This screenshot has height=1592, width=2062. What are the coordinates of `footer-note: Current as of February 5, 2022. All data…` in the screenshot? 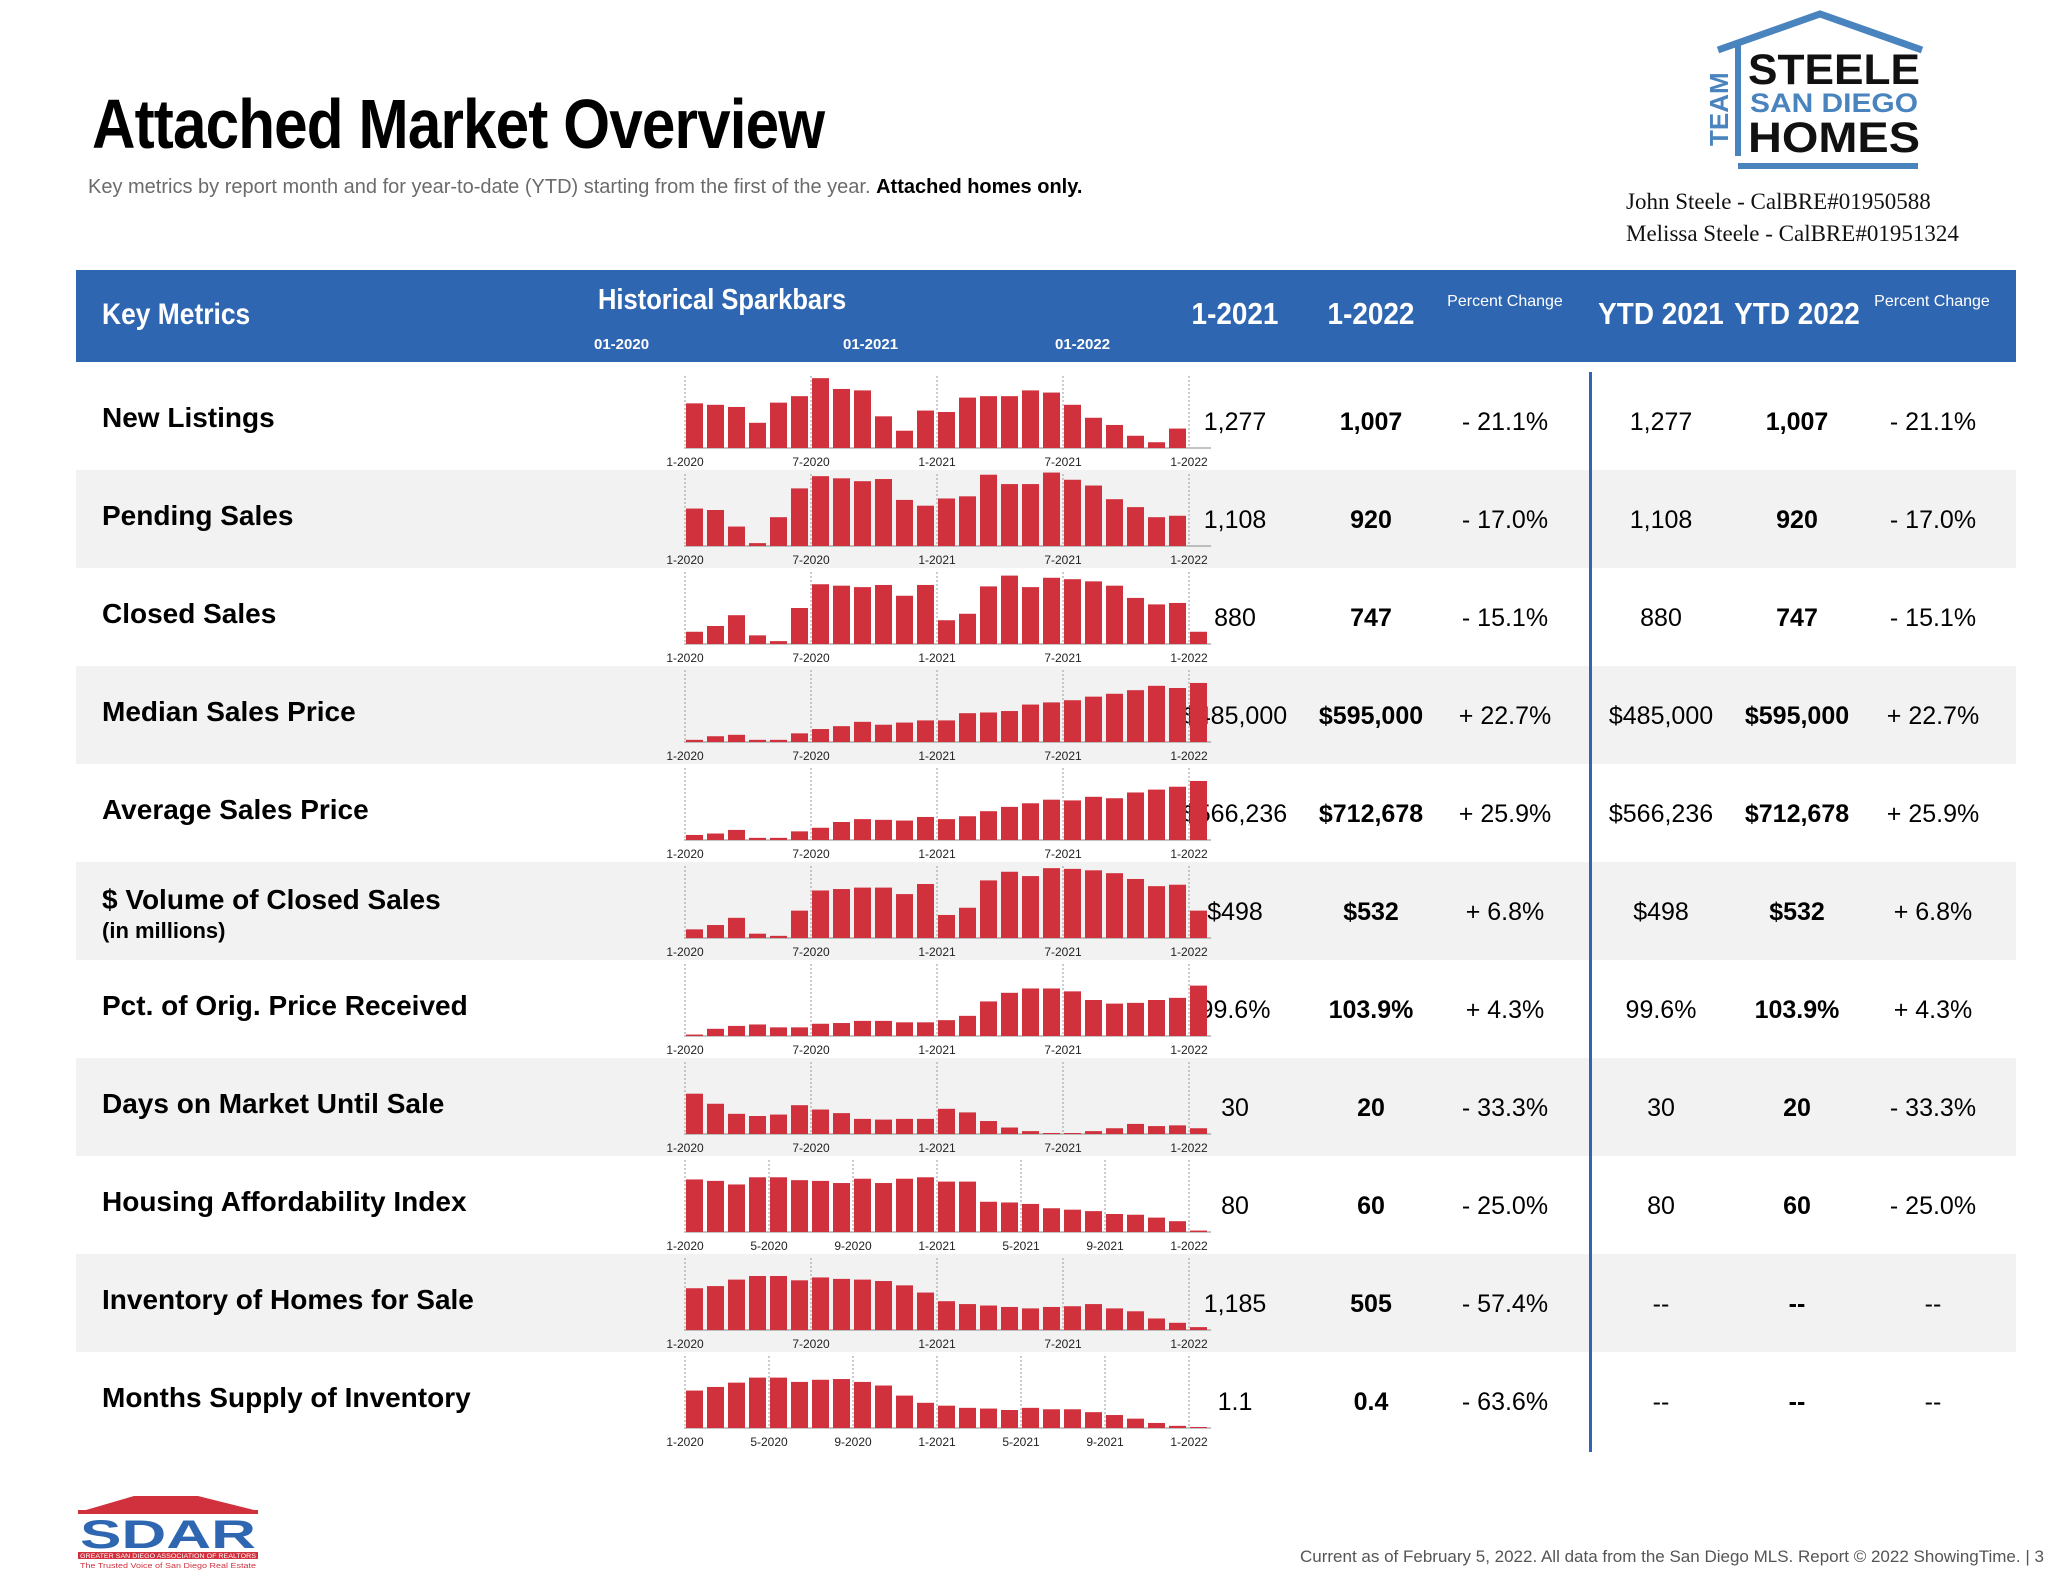 It's located at (1672, 1556).